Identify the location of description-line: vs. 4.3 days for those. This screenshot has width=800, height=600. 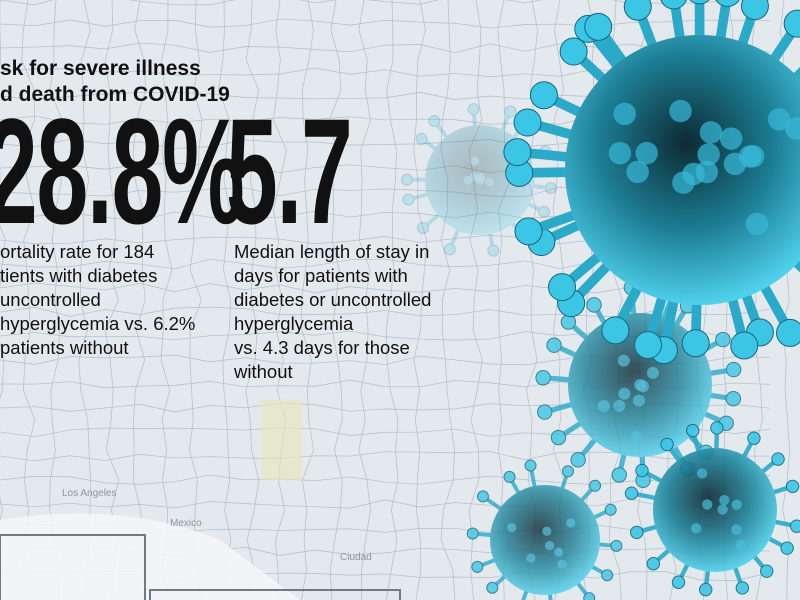
(322, 347).